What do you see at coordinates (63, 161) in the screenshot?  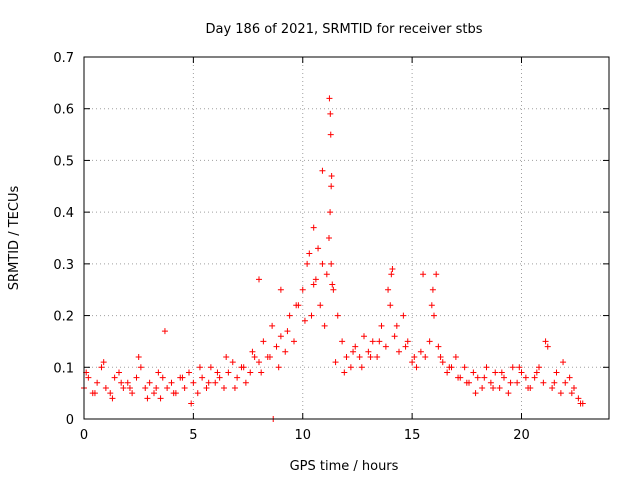 I see `y-tick-label: 0.5` at bounding box center [63, 161].